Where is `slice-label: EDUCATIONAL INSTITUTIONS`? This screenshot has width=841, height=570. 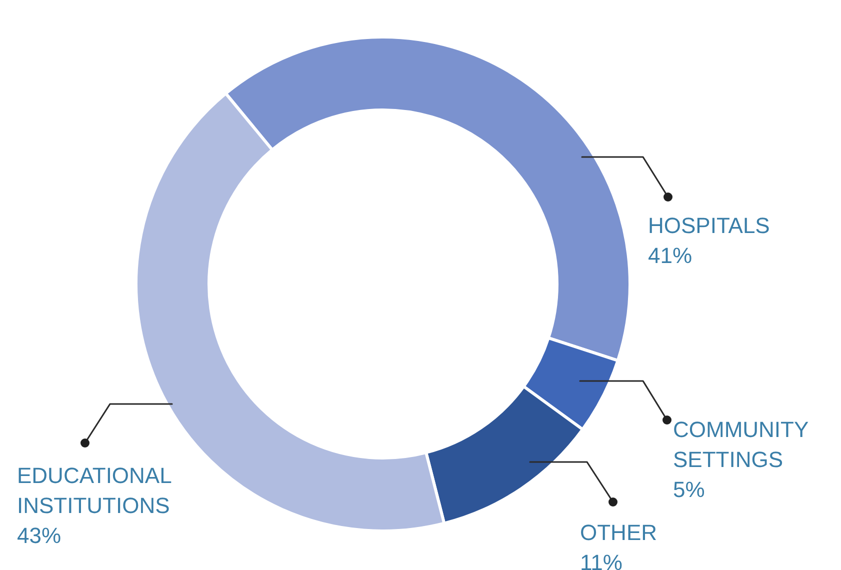 slice-label: EDUCATIONAL INSTITUTIONS is located at coordinates (94, 490).